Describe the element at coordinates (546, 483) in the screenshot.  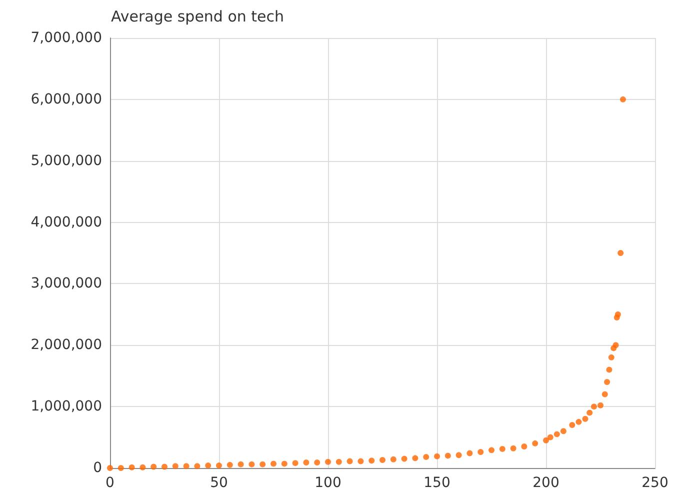
I see `x-tick-label: 200` at that location.